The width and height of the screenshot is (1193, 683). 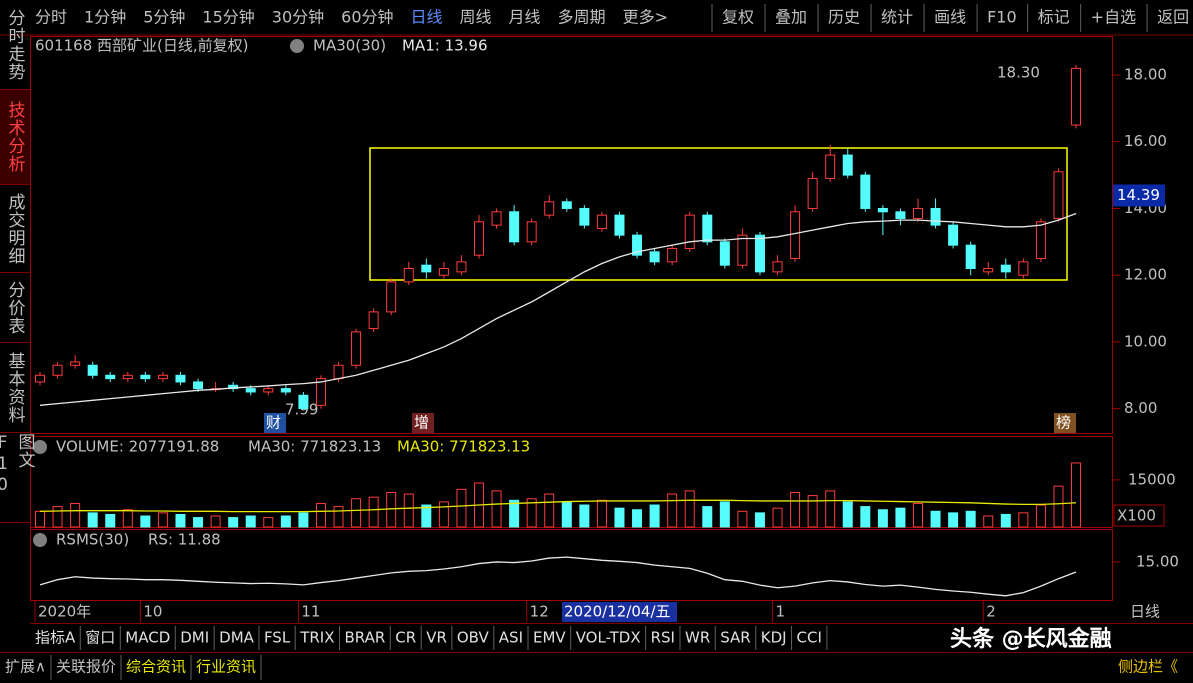 What do you see at coordinates (25, 667) in the screenshot?
I see `bottom-tab: 扩展∧` at bounding box center [25, 667].